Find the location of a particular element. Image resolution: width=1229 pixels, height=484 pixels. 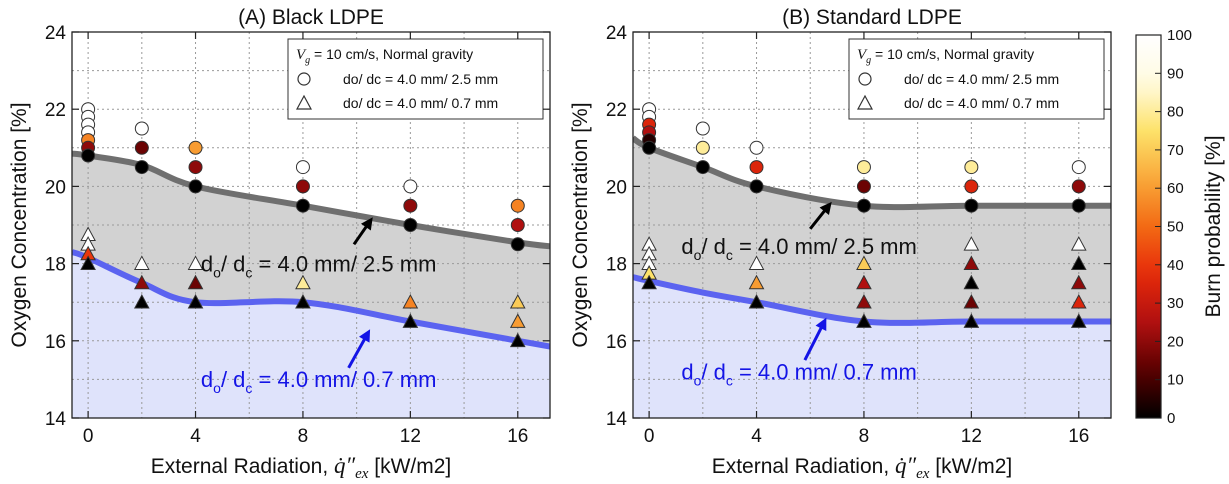

y-tick-label: 22 is located at coordinates (55, 110).